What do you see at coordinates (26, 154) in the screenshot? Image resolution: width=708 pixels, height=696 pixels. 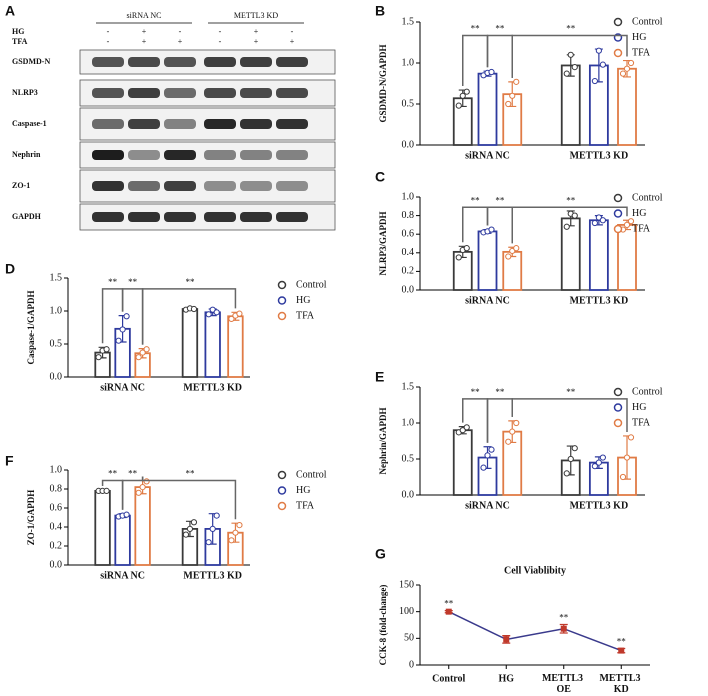 I see `band-label: Nephrin` at bounding box center [26, 154].